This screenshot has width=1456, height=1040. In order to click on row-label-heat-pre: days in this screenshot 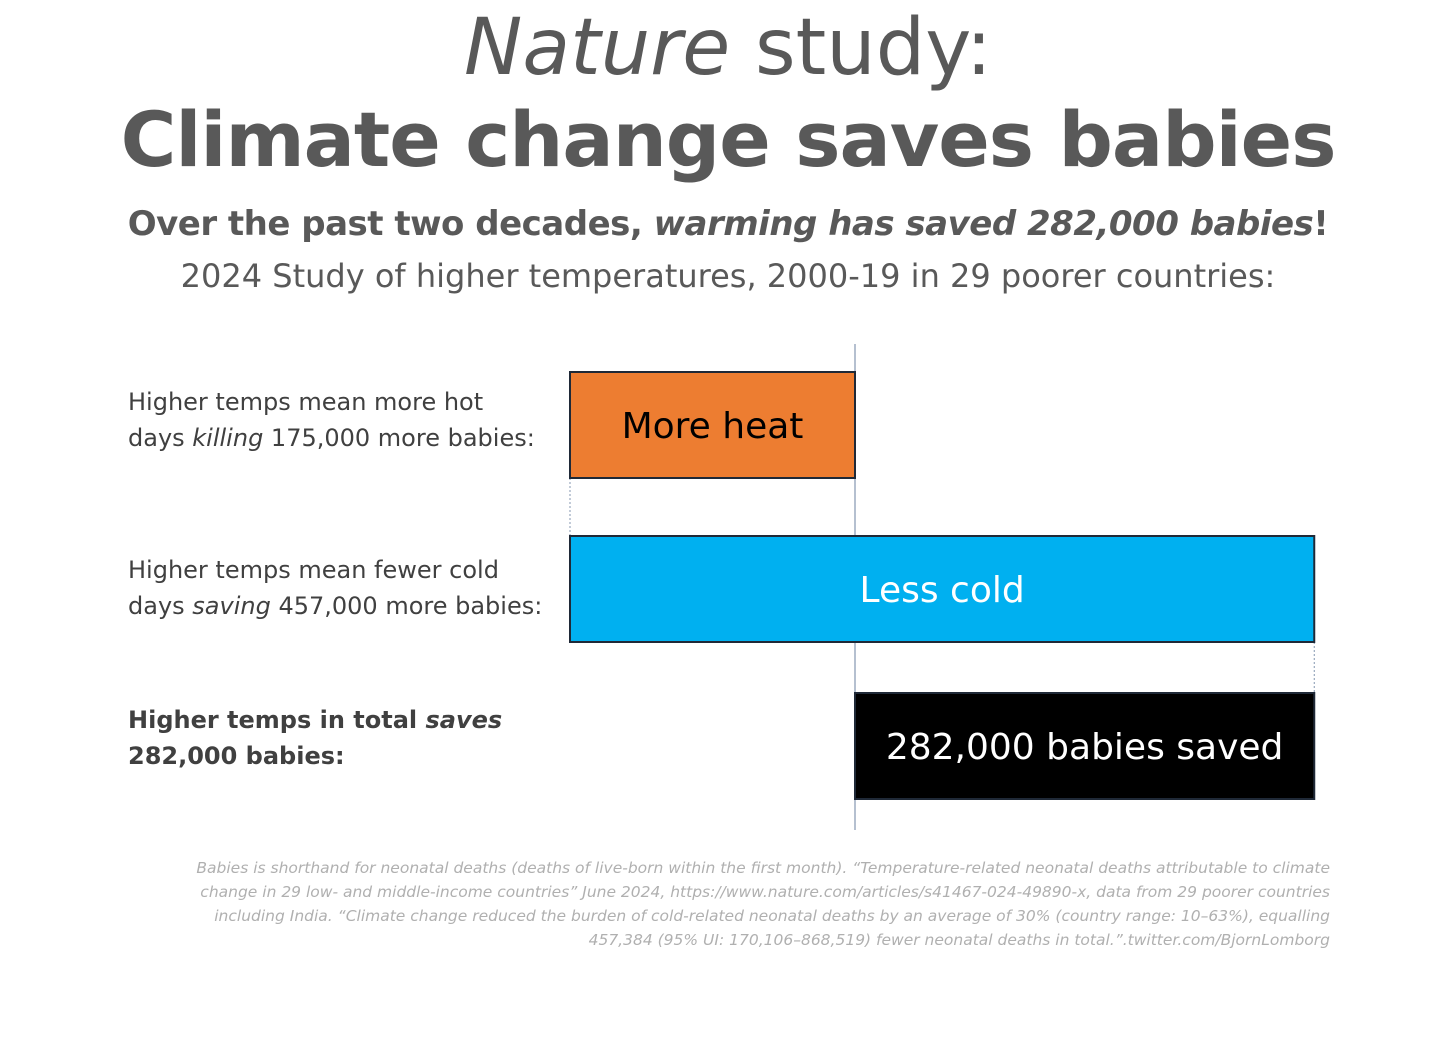, I will do `click(160, 438)`.